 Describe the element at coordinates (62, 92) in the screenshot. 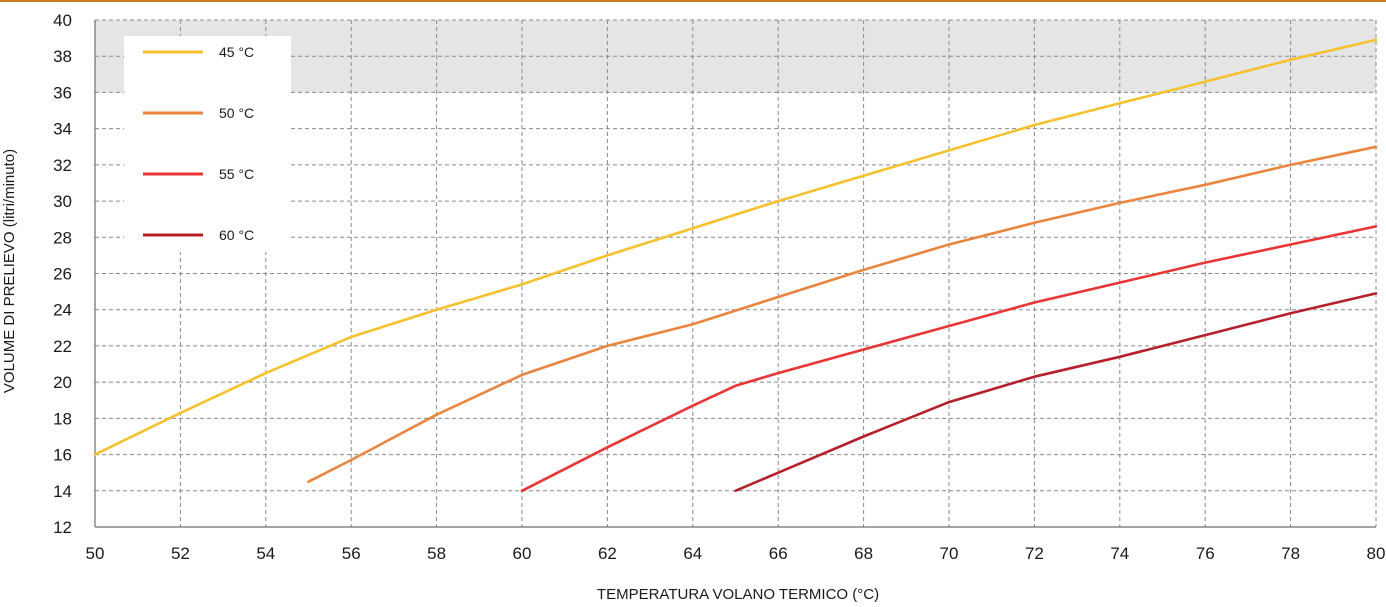

I see `y-tick-label: 36` at that location.